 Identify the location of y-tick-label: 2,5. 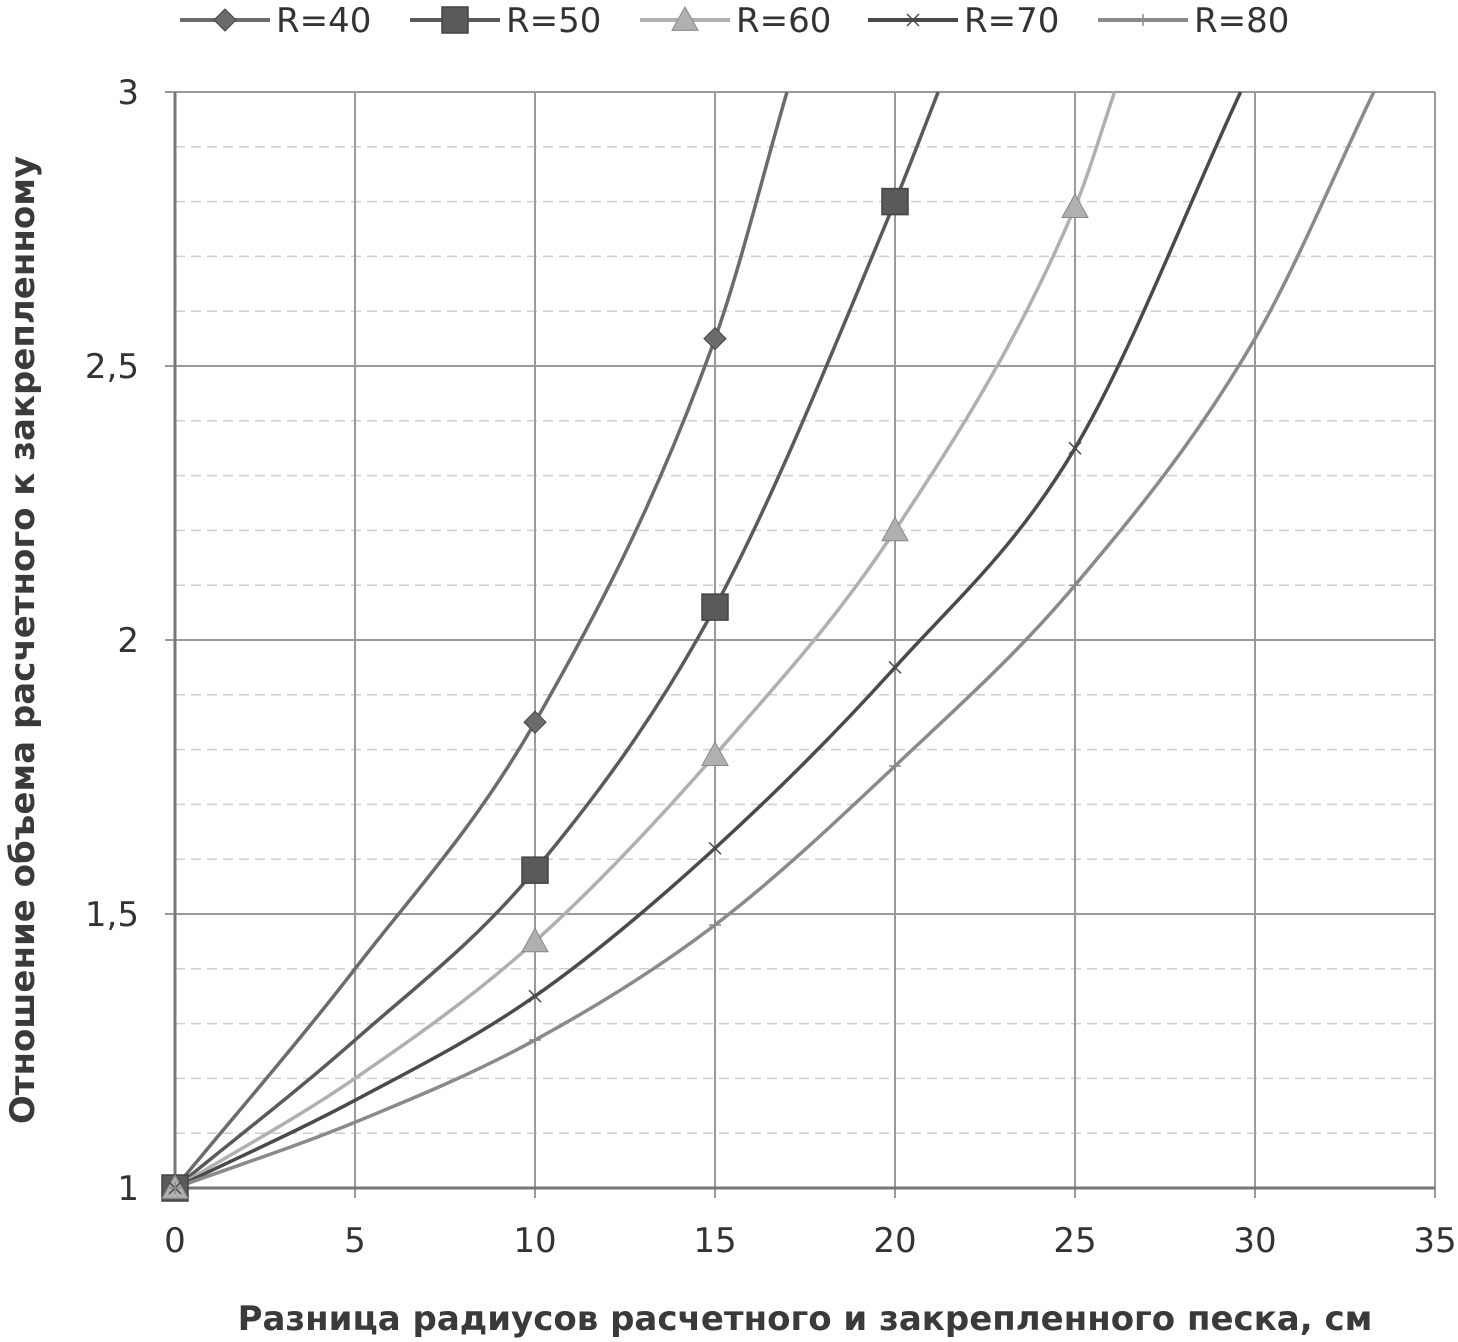
(112, 367).